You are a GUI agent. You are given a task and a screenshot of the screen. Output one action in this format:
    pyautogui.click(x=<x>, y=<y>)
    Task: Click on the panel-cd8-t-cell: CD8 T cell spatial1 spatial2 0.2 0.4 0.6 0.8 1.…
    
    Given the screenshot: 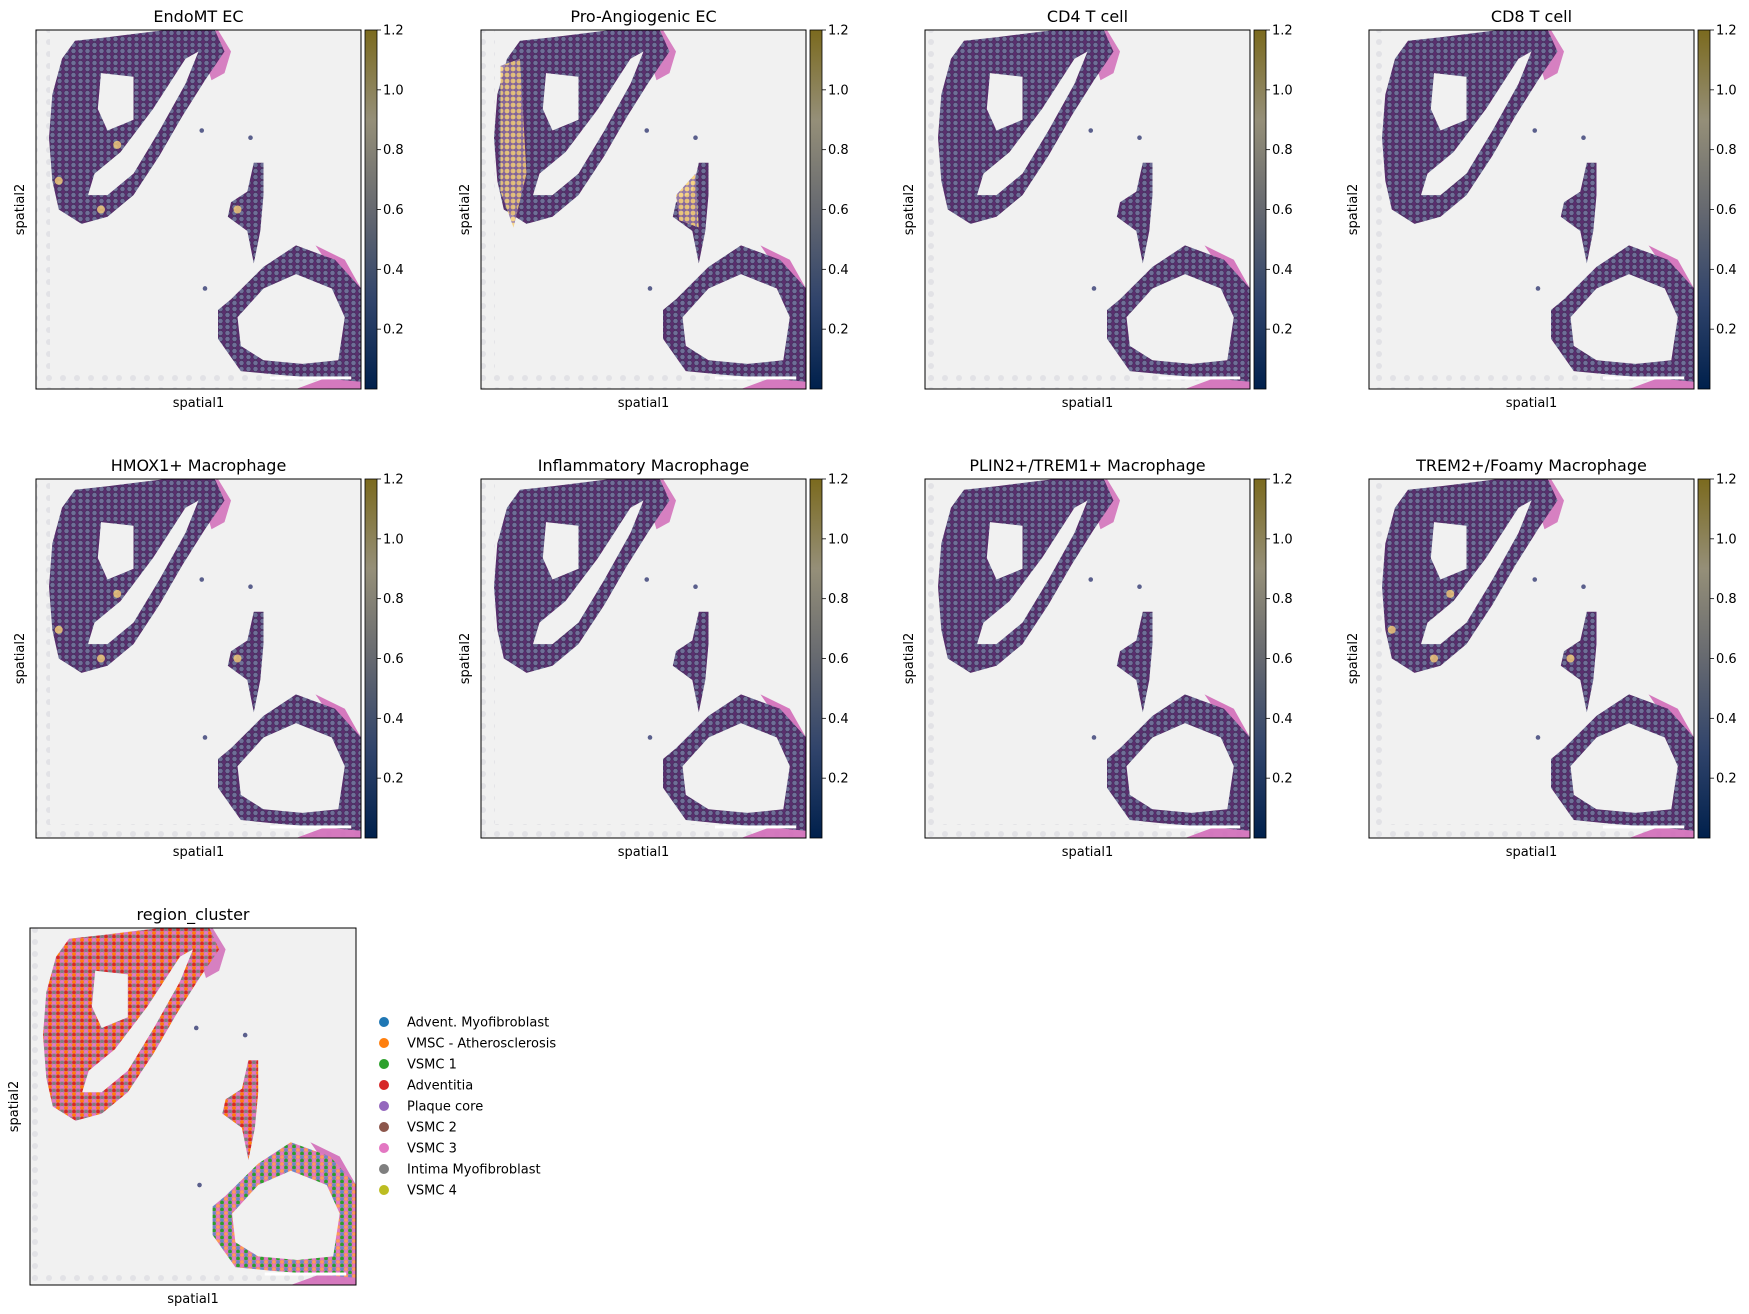 What is the action you would take?
    pyautogui.click(x=1541, y=209)
    